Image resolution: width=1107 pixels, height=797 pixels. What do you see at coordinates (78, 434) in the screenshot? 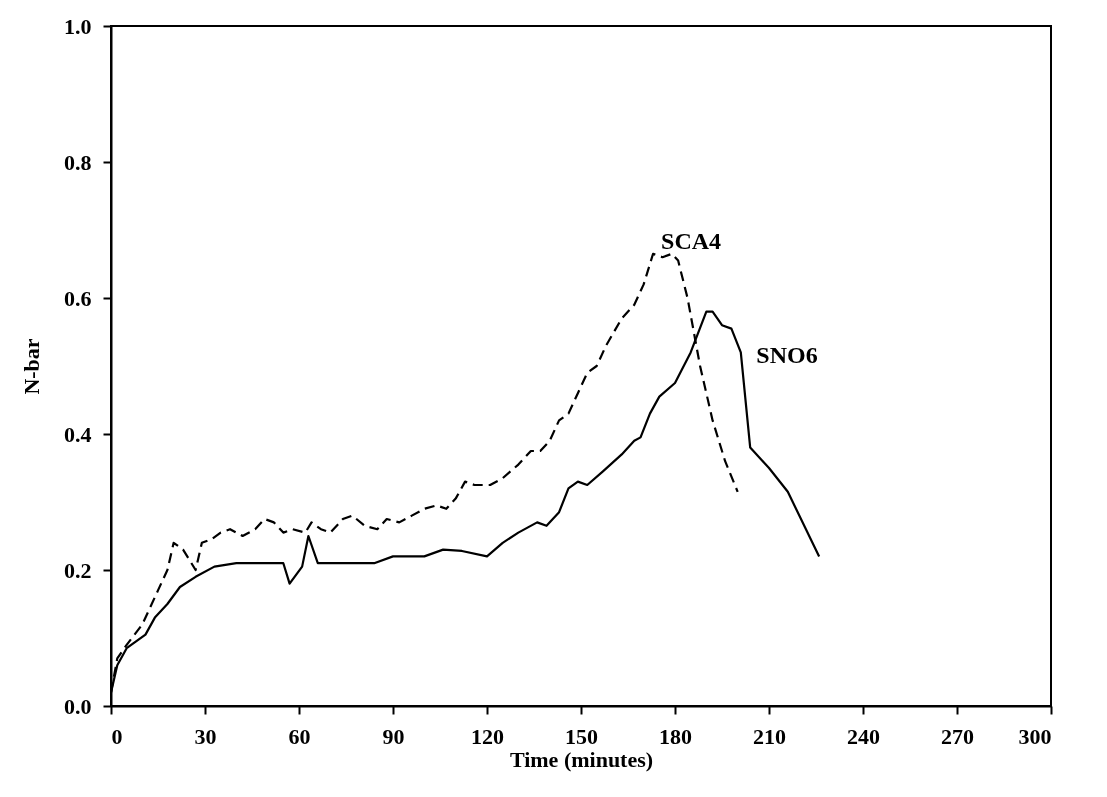
I see `y-tick-label: 0.4` at bounding box center [78, 434].